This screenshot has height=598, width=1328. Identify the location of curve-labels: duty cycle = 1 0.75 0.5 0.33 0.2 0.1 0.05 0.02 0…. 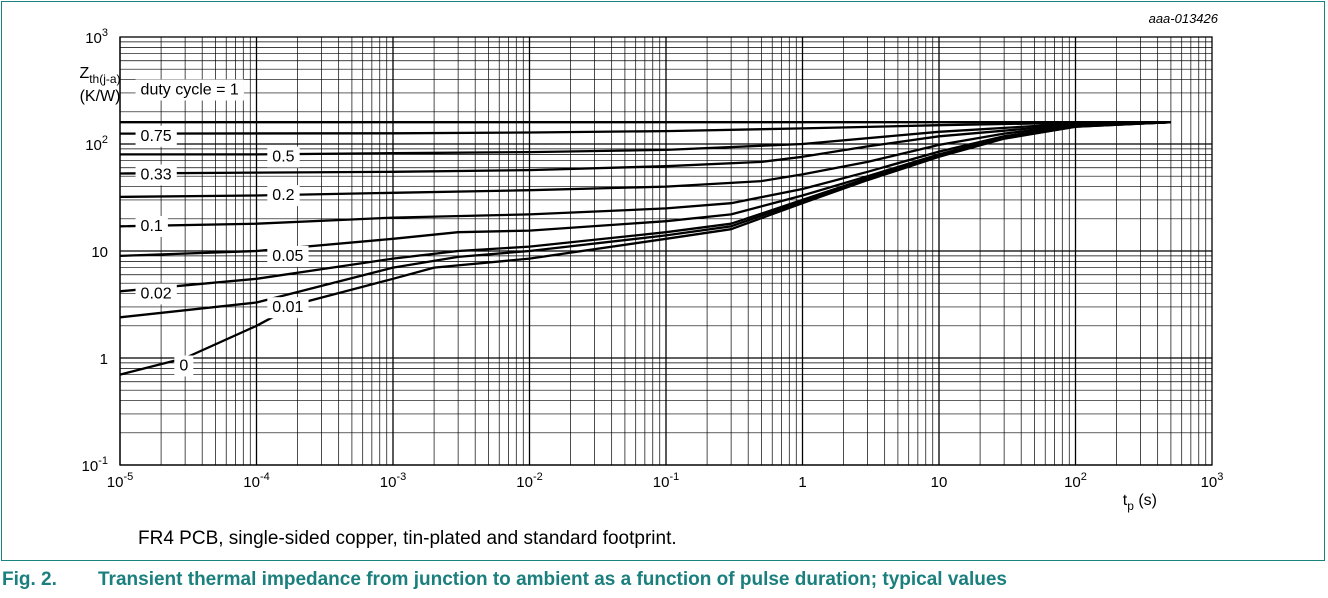
(222, 228).